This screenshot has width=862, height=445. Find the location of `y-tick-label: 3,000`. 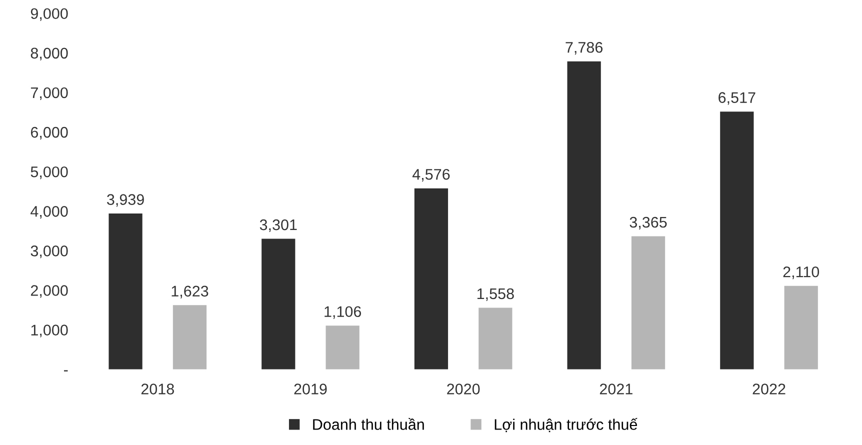

y-tick-label: 3,000 is located at coordinates (49, 252).